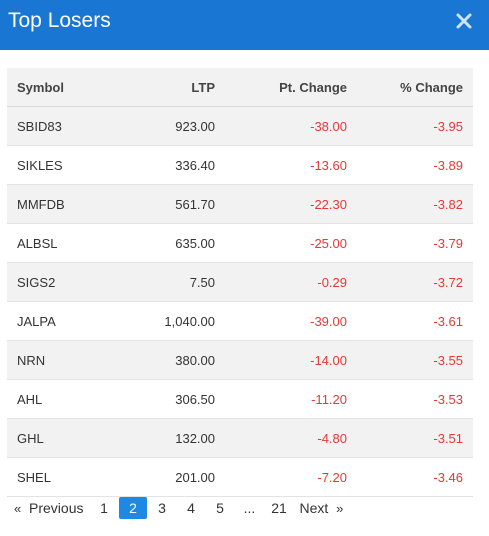 Image resolution: width=489 pixels, height=536 pixels. What do you see at coordinates (415, 126) in the screenshot?
I see `pct-change-cell: -3.95` at bounding box center [415, 126].